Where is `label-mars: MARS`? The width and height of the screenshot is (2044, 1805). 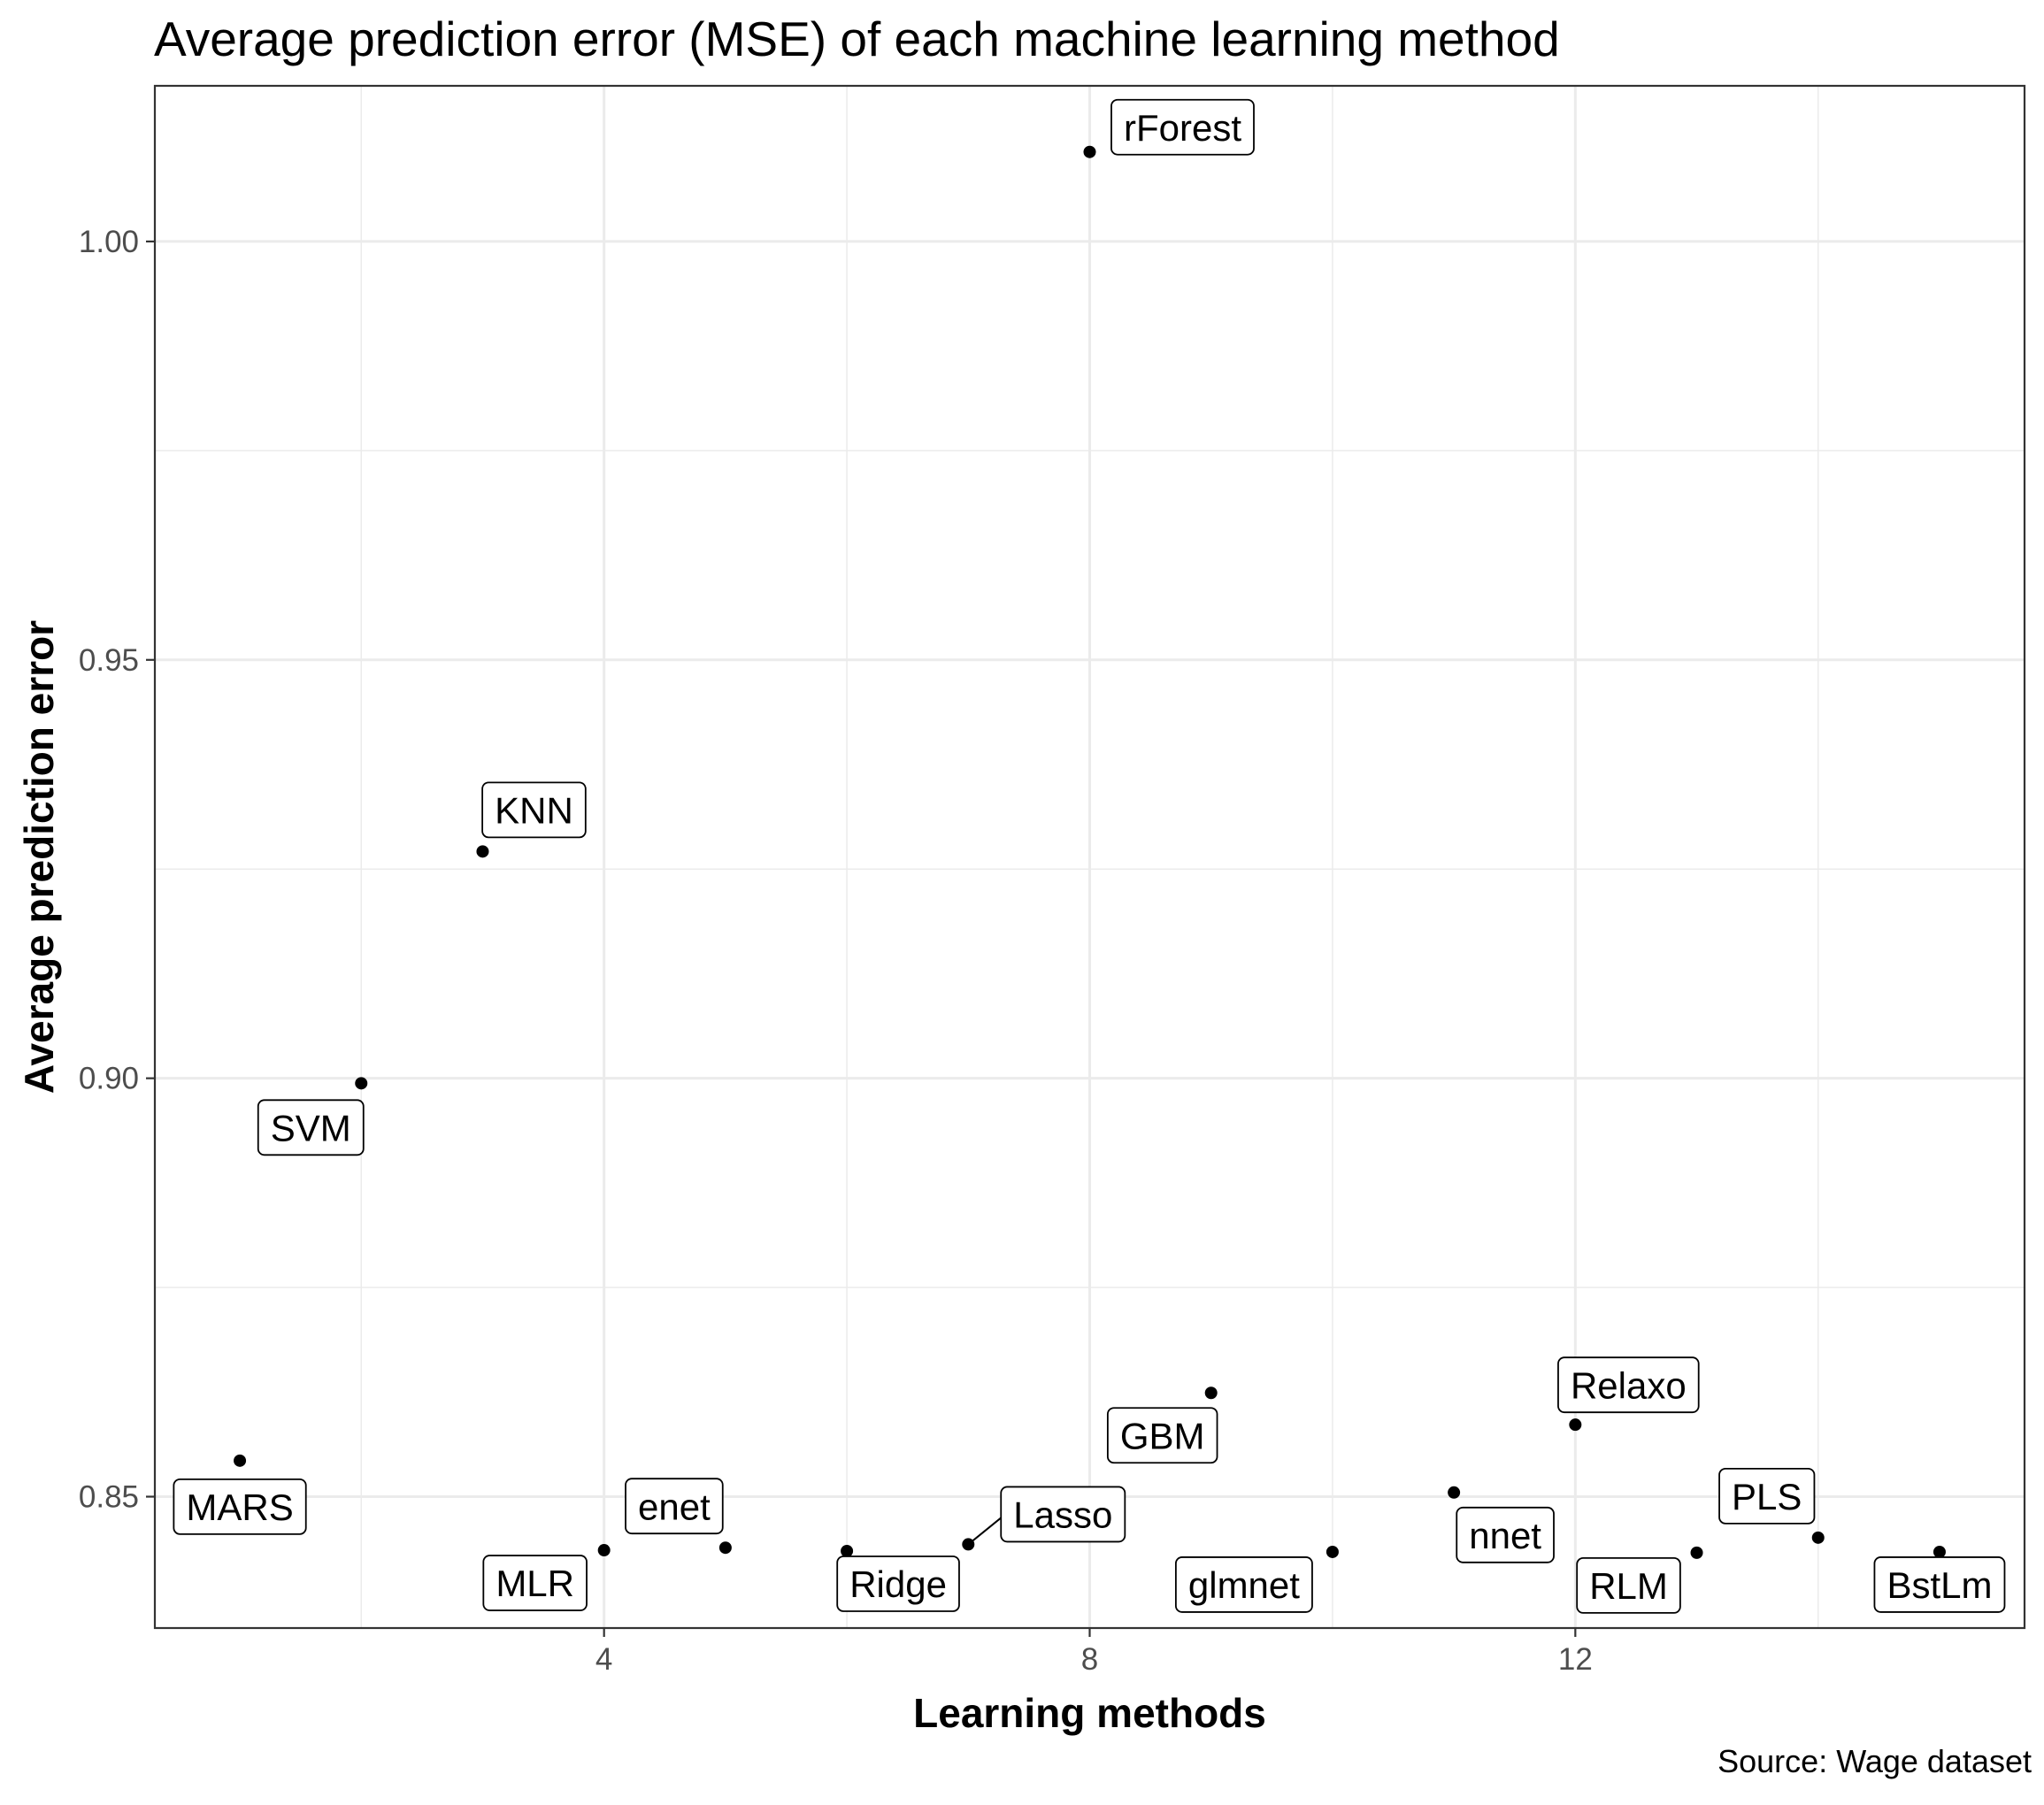 label-mars: MARS is located at coordinates (240, 1506).